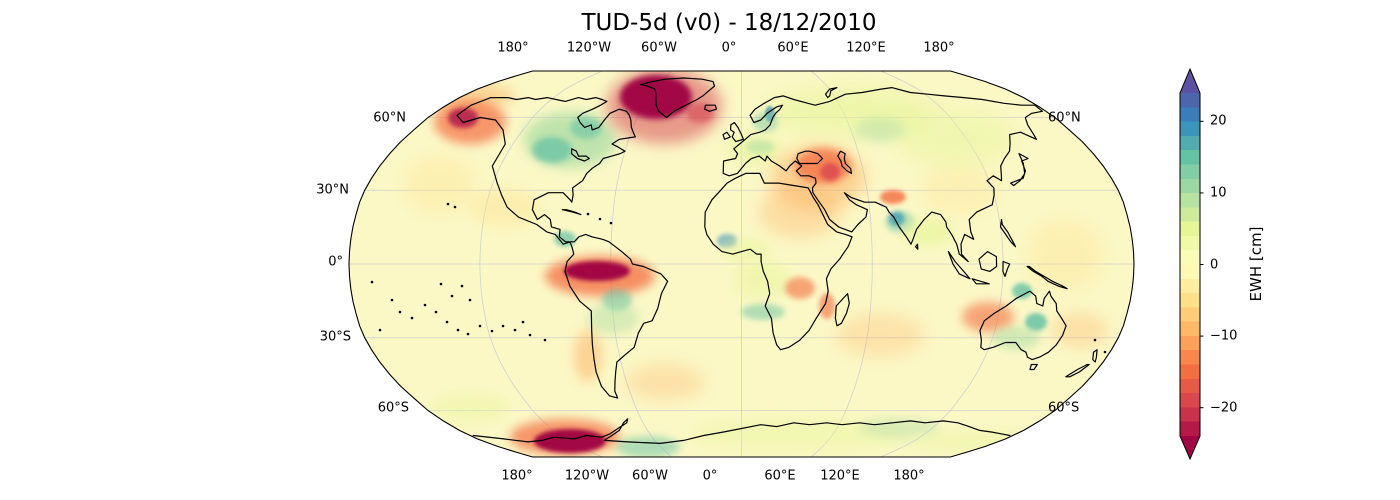 This screenshot has width=1400, height=500. What do you see at coordinates (827, 306) in the screenshot?
I see `anomaly-madagascar-orange` at bounding box center [827, 306].